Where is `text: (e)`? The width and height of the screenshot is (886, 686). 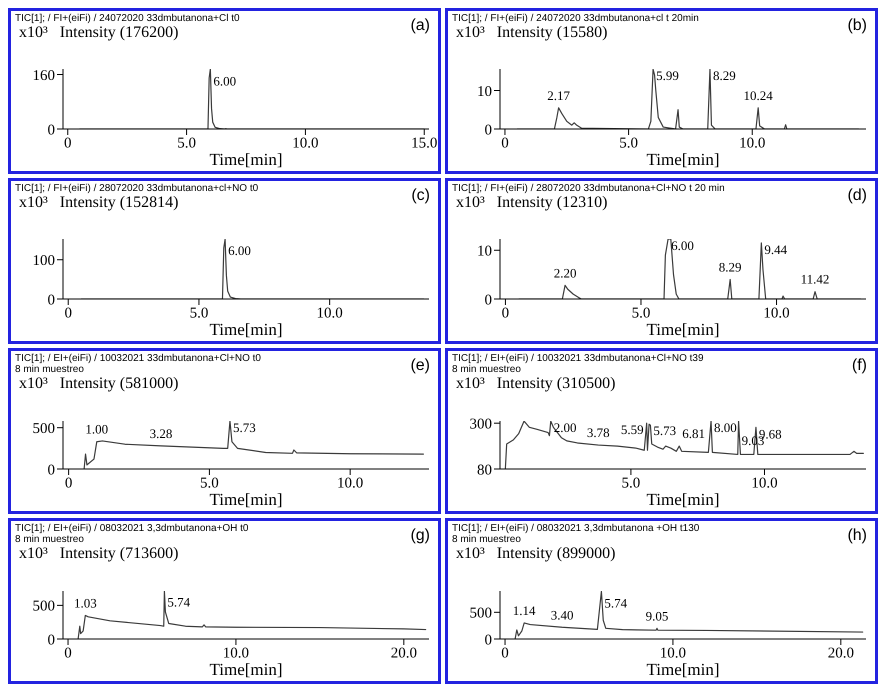
text: (e) is located at coordinates (420, 366).